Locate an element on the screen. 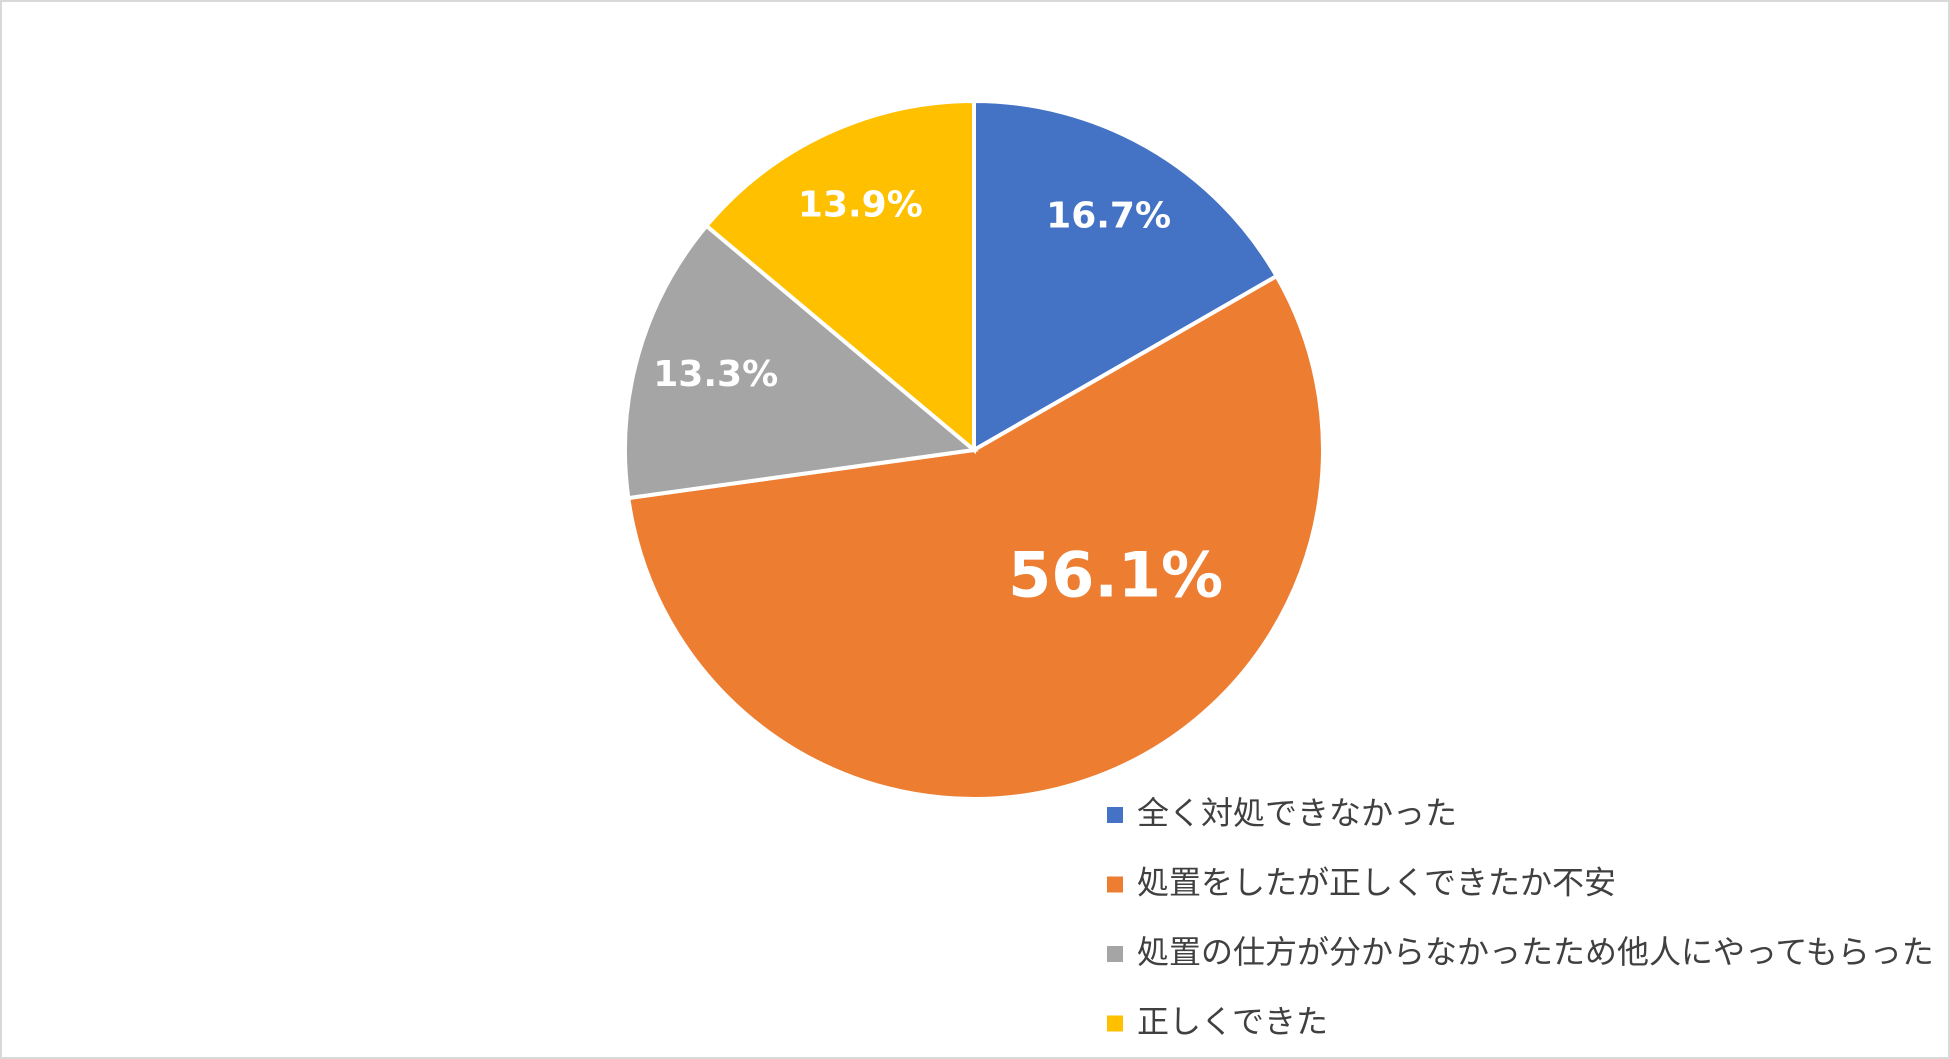 The height and width of the screenshot is (1059, 1950). legend-label: 処置の仕方が分からなかったため他人にやってもらった is located at coordinates (1535, 952).